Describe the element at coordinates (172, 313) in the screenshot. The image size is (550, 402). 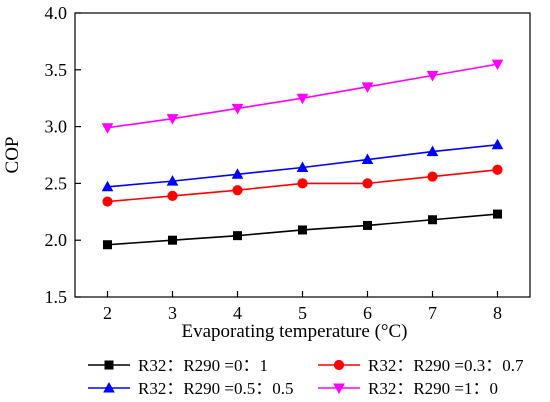
I see `x-tick-label: 3` at that location.